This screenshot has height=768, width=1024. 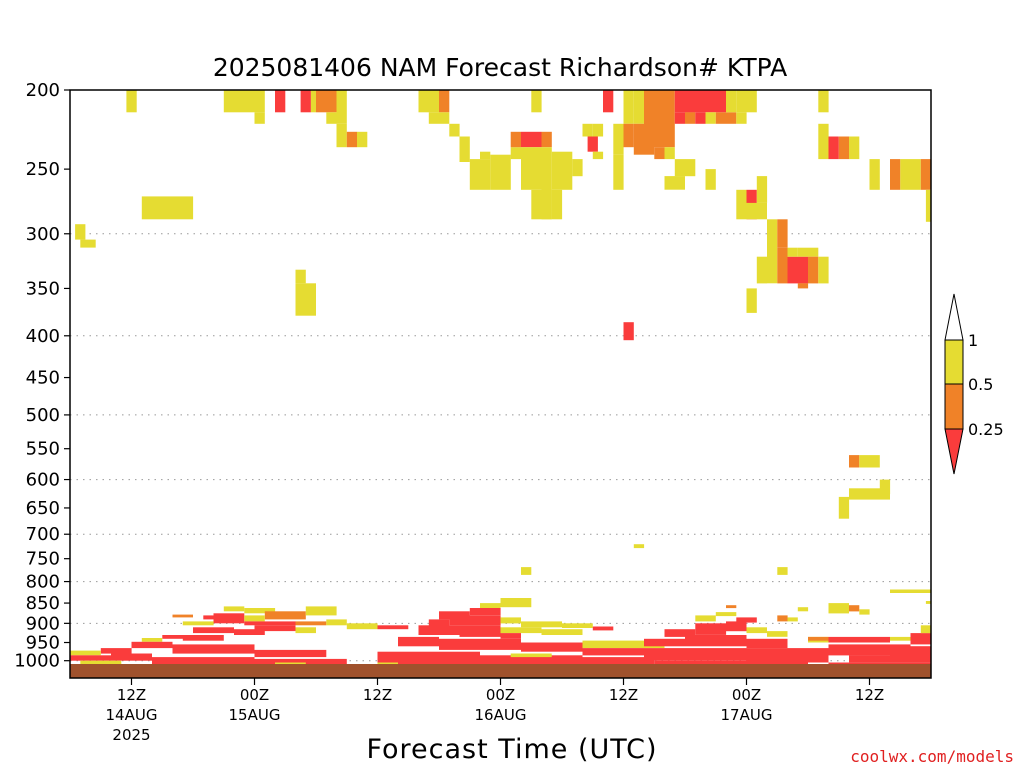 I want to click on y-tick-label-300: 300, so click(x=43, y=234).